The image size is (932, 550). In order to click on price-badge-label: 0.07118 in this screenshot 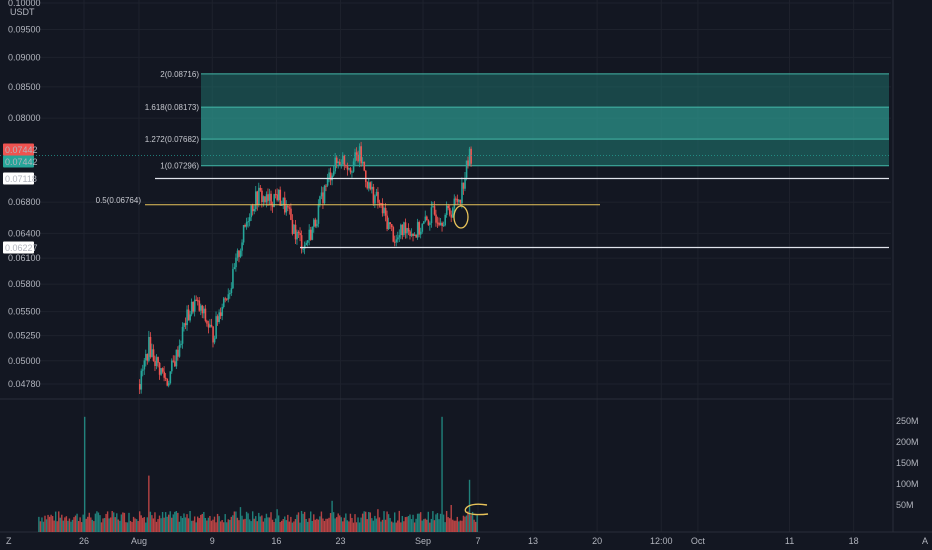, I will do `click(21, 179)`.